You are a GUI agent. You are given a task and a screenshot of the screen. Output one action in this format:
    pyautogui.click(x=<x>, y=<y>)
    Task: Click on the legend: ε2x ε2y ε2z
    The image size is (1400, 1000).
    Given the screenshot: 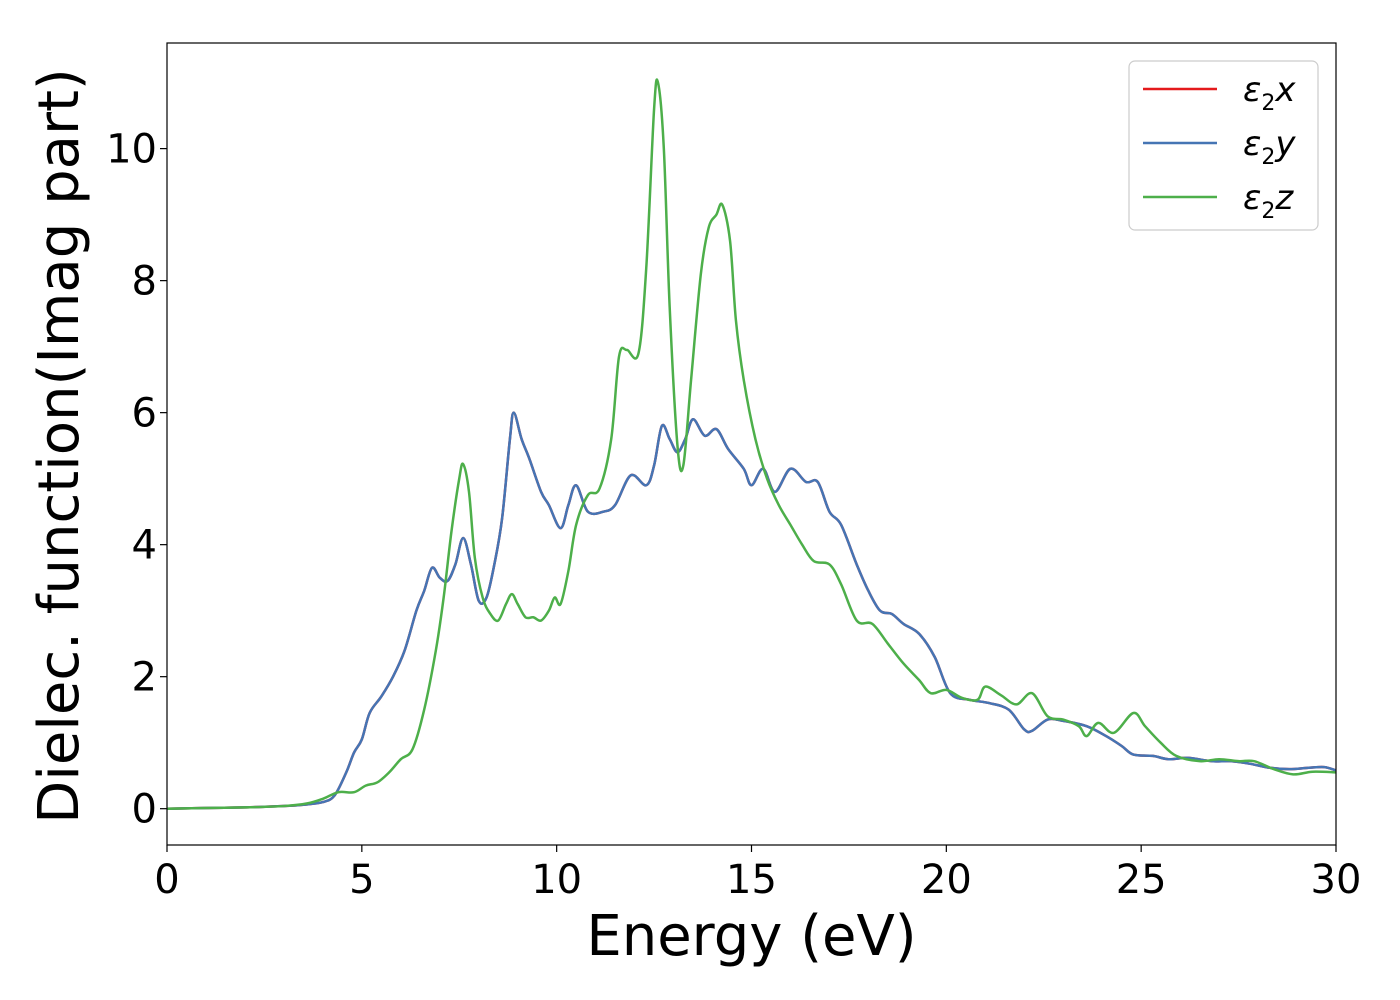 What is the action you would take?
    pyautogui.click(x=1223, y=145)
    